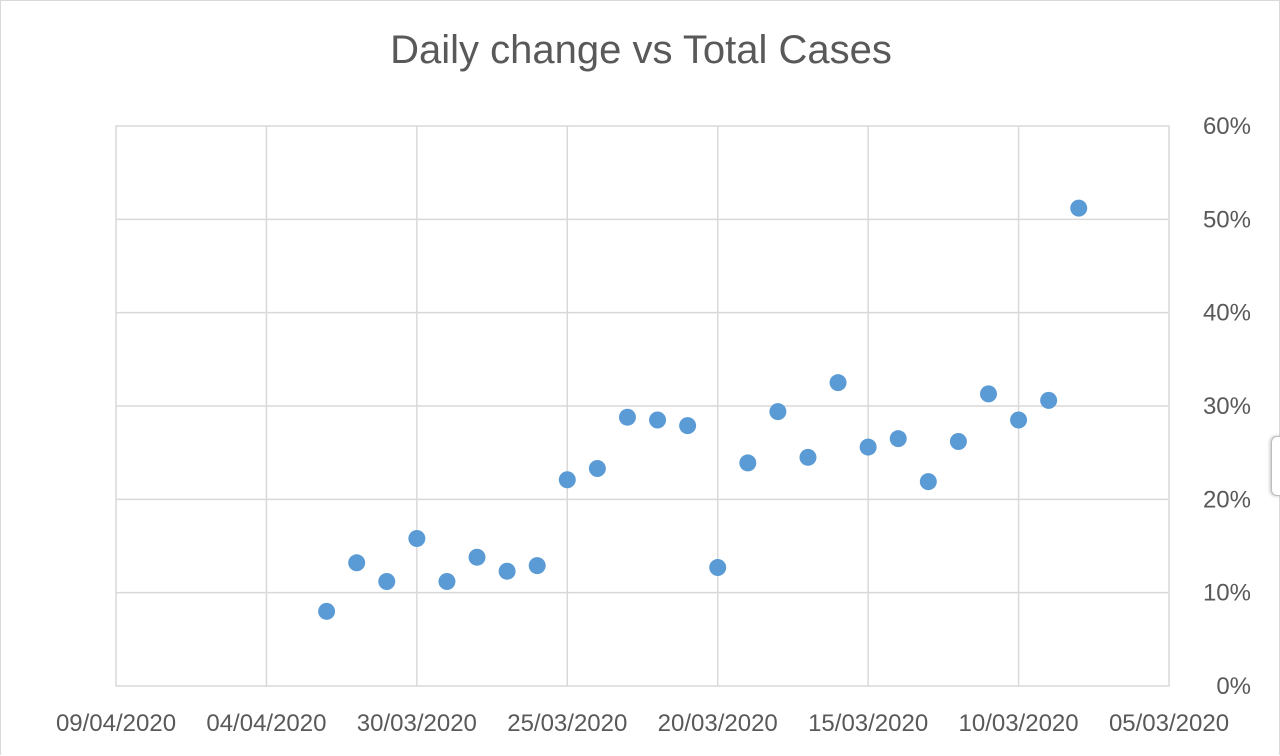 This screenshot has width=1280, height=756. Describe the element at coordinates (1019, 723) in the screenshot. I see `x-tick-label: 10/03/2020` at that location.